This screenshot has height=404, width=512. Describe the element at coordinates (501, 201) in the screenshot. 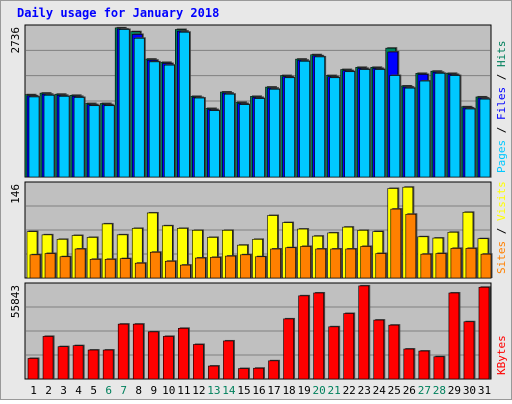

I see `legend-visits: Visits` at that location.